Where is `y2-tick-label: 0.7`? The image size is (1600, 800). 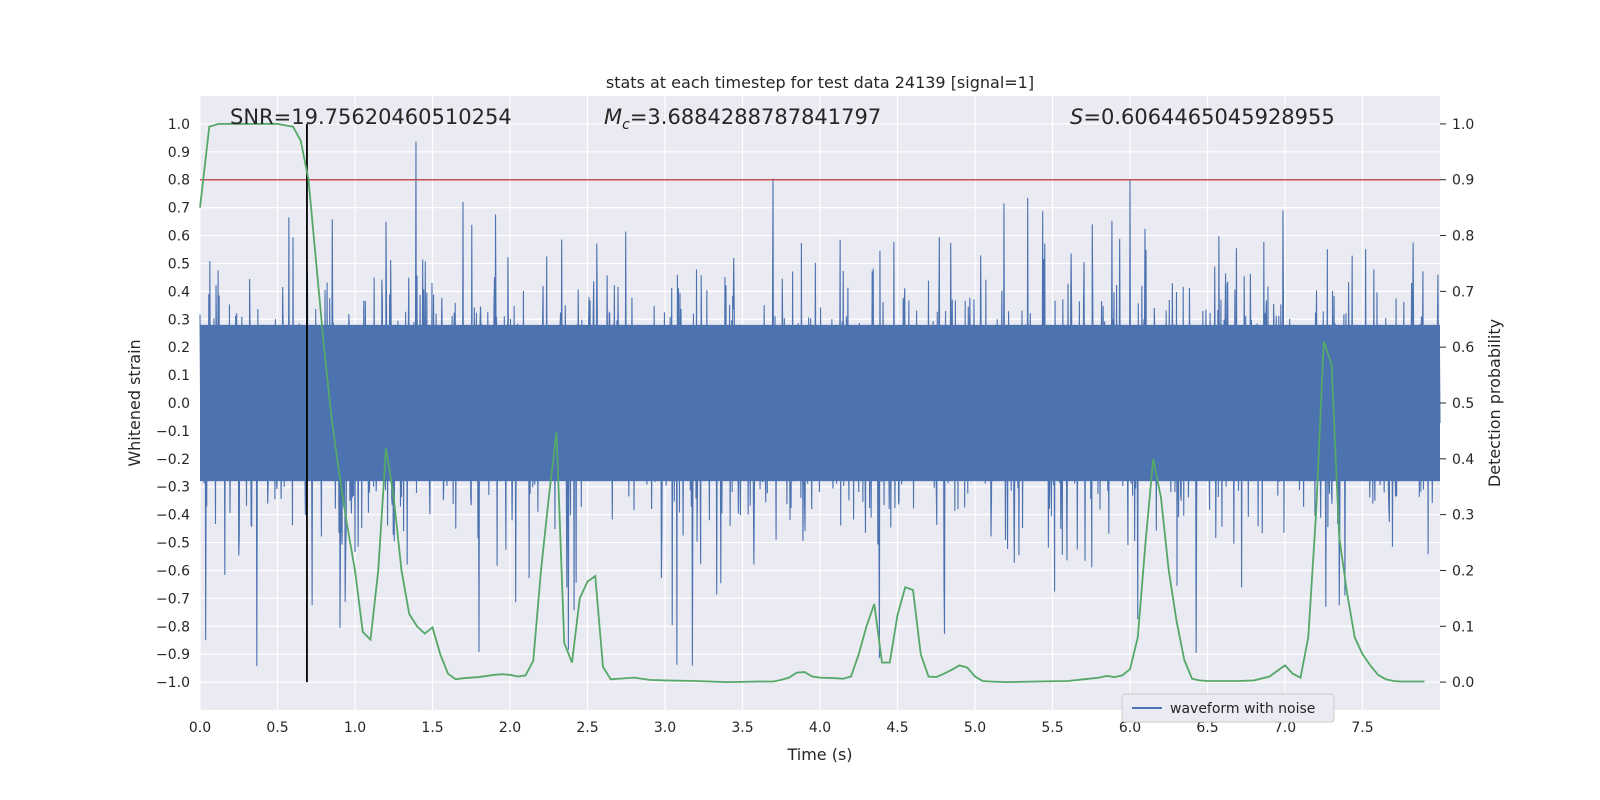 y2-tick-label: 0.7 is located at coordinates (1463, 292).